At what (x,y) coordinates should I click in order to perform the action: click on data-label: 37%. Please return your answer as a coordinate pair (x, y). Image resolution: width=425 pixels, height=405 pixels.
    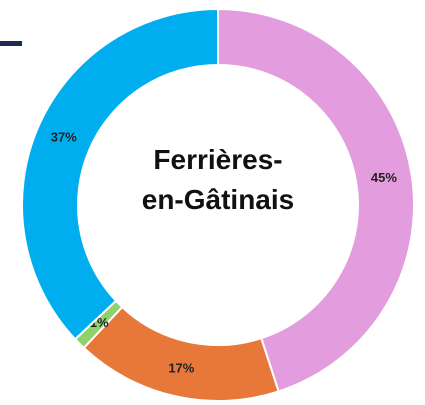
    Looking at the image, I should click on (64, 137).